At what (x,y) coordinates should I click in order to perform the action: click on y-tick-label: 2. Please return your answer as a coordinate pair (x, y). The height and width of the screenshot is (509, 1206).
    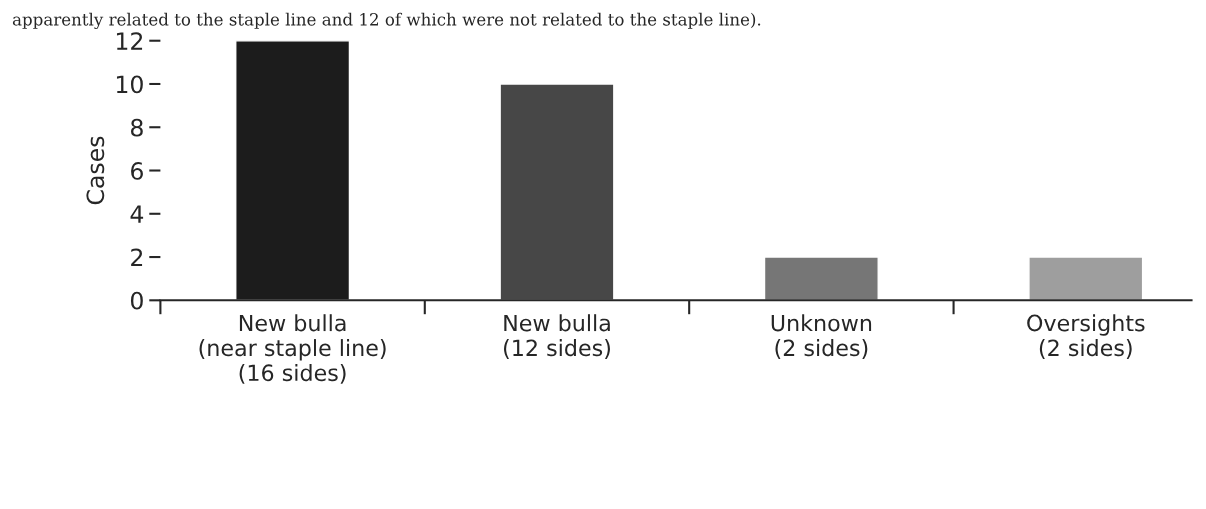
    Looking at the image, I should click on (137, 257).